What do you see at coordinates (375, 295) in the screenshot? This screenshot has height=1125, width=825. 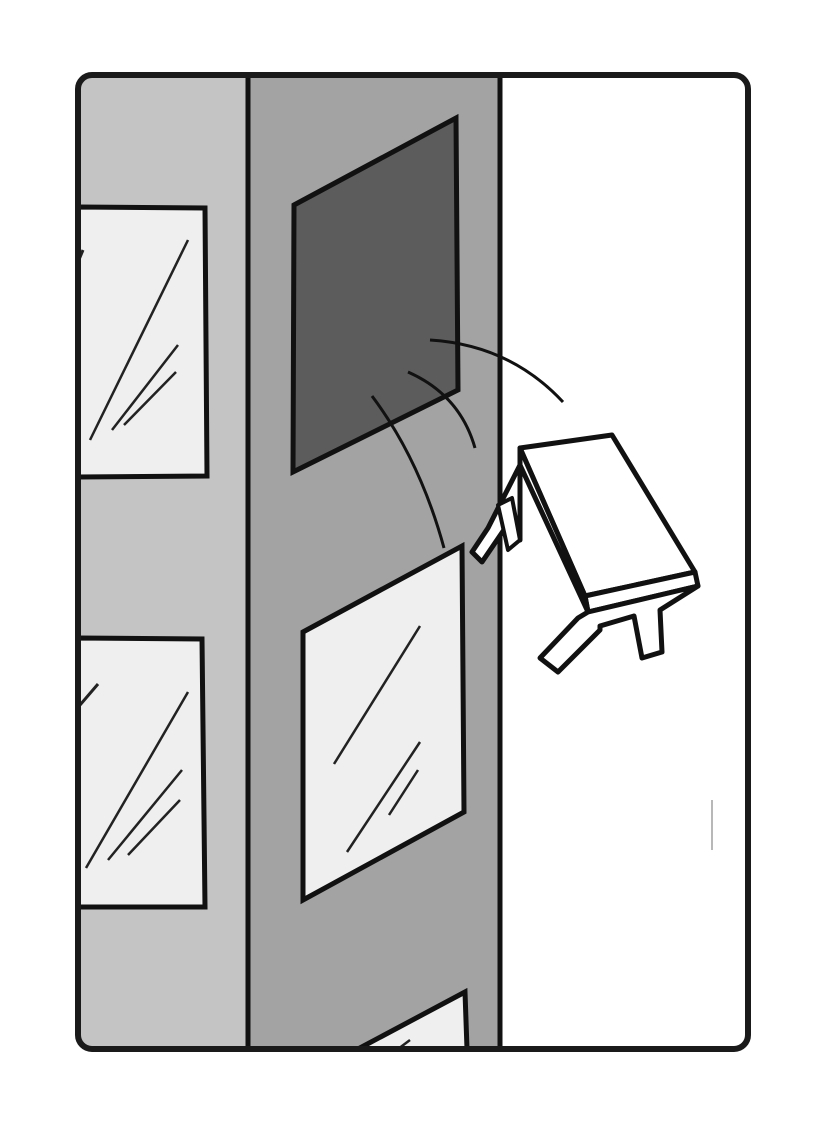 I see `open-window` at bounding box center [375, 295].